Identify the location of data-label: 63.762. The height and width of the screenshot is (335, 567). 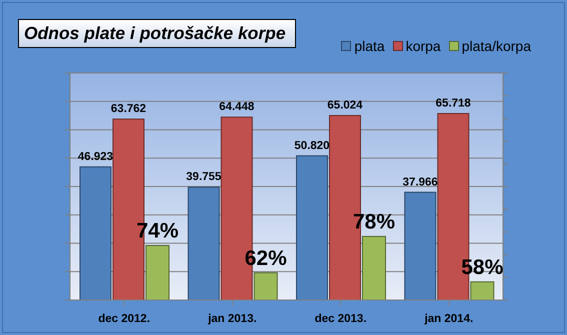
(128, 109).